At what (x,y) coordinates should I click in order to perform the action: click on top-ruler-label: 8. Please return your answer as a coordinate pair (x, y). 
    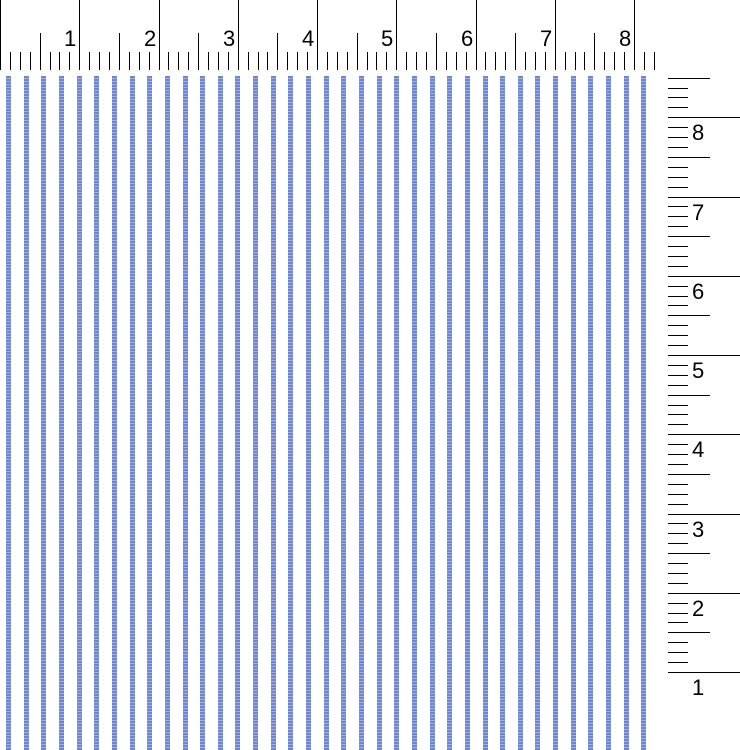
    Looking at the image, I should click on (625, 38).